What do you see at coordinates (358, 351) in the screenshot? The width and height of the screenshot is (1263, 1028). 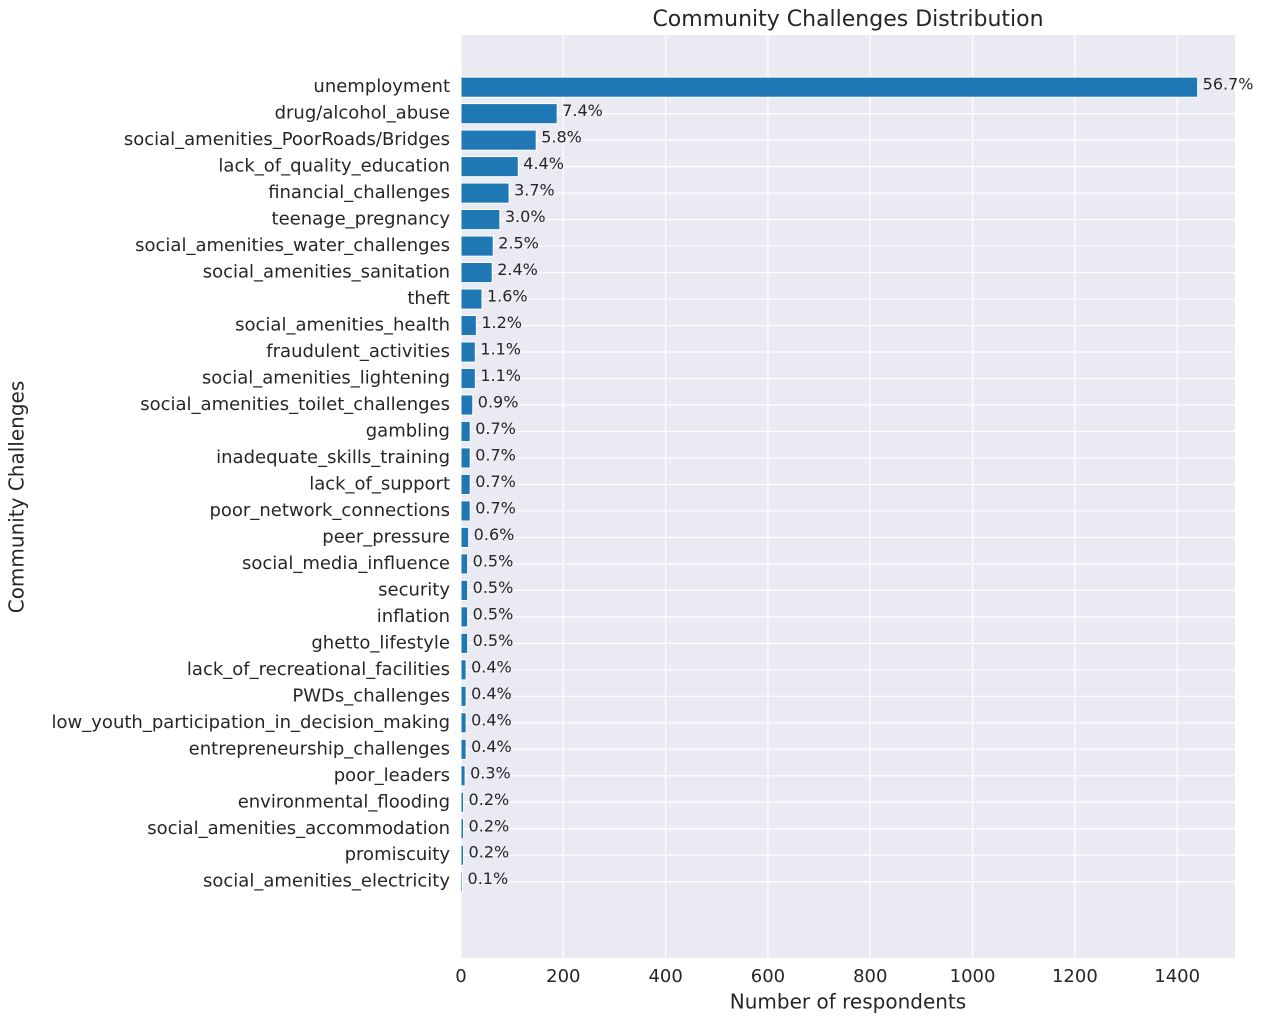 I see `y-tick-label: fraudulent_activities` at bounding box center [358, 351].